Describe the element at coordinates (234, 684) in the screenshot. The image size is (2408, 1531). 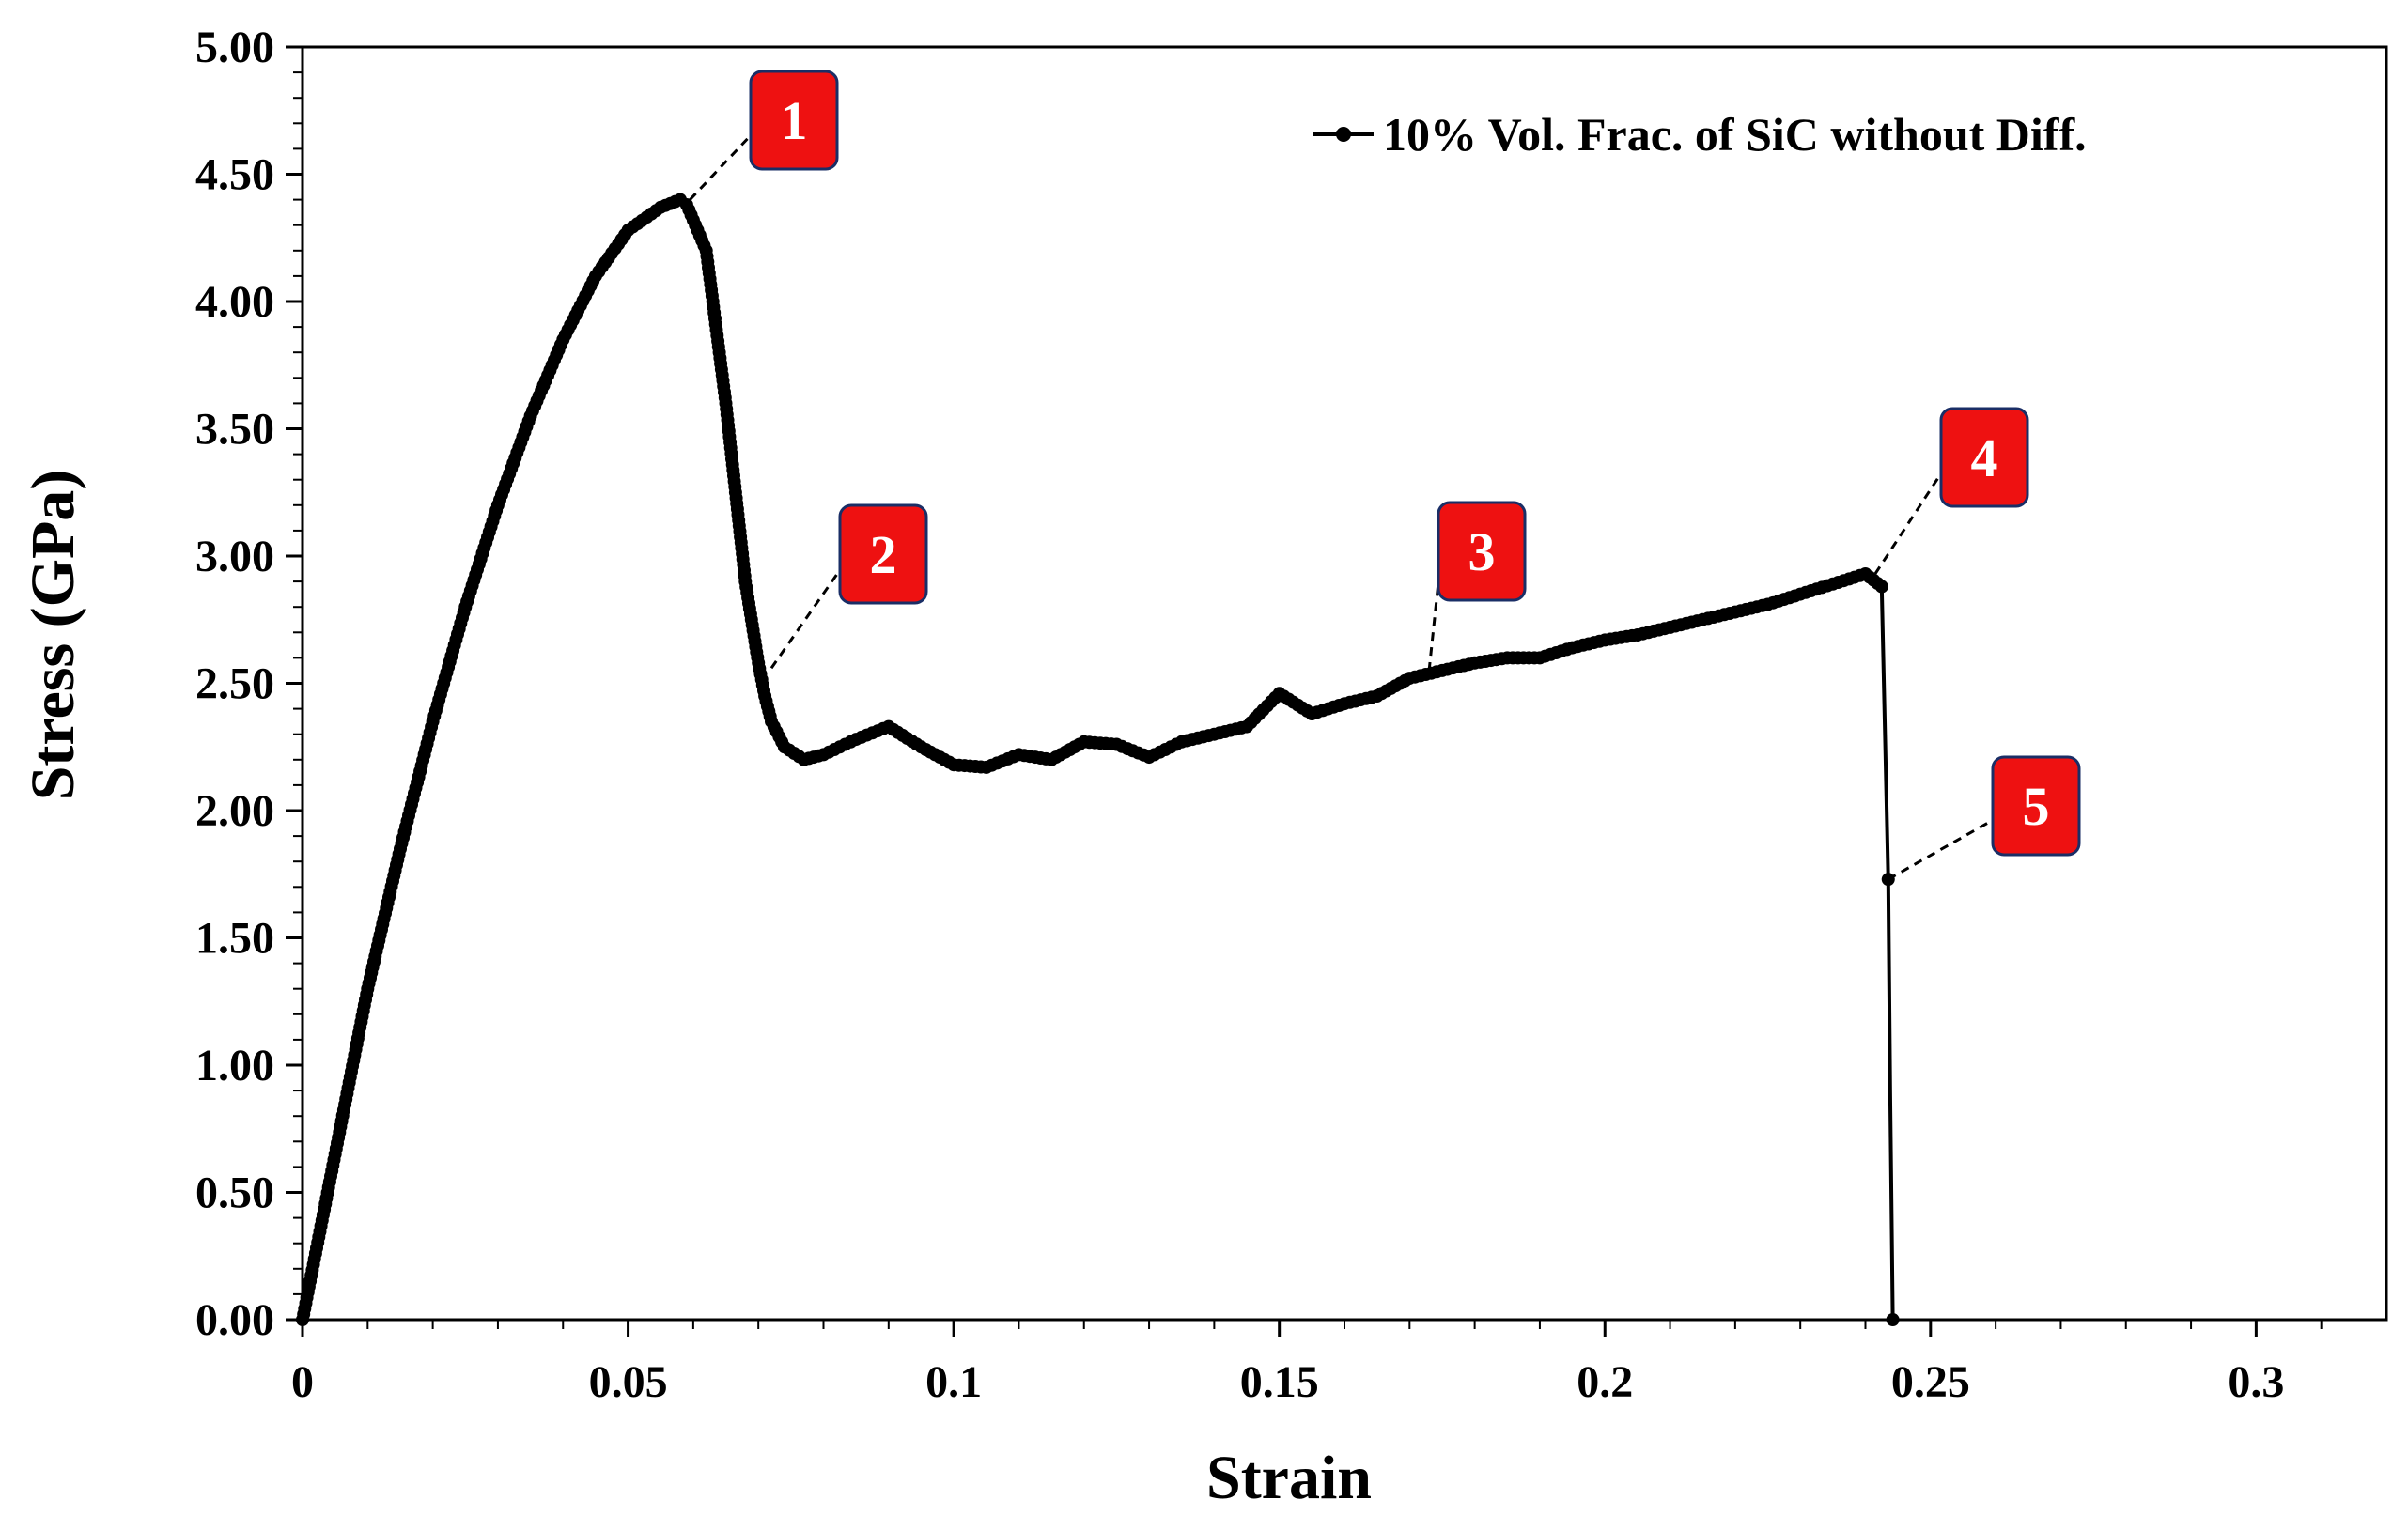
I see `y-tick-label: 2.50` at that location.